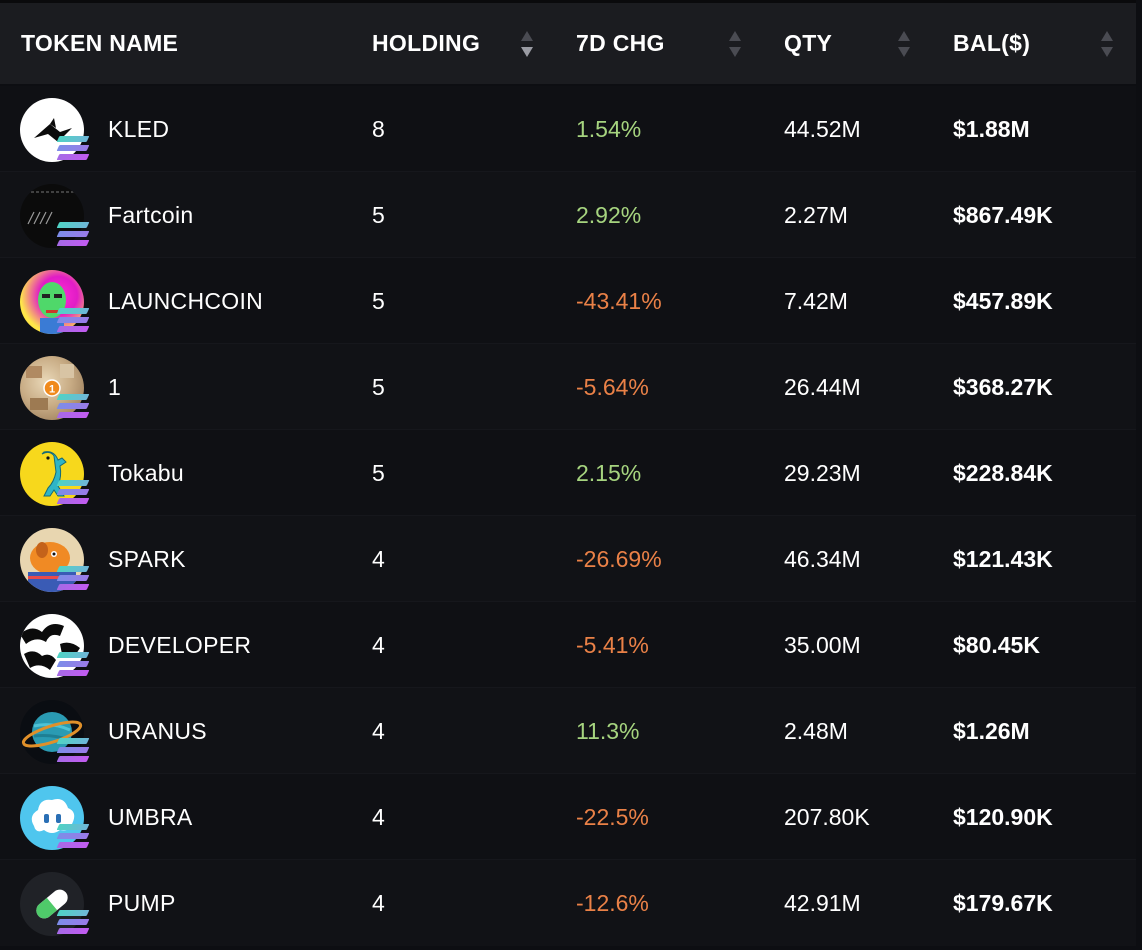 The image size is (1142, 950). What do you see at coordinates (991, 128) in the screenshot?
I see `balance-value: $1.88M` at bounding box center [991, 128].